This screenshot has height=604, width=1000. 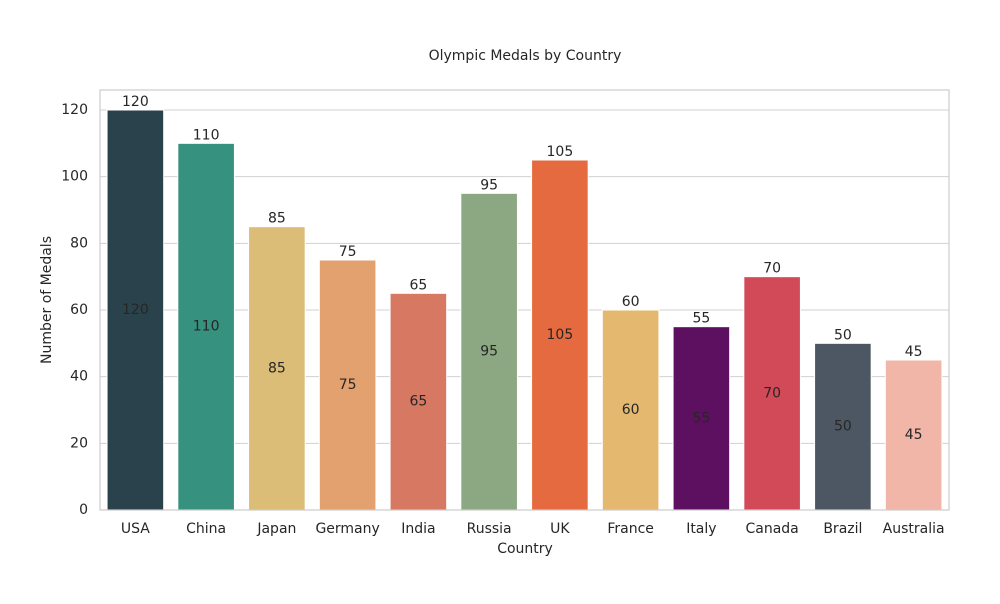 What do you see at coordinates (47, 300) in the screenshot?
I see `y-axis-label: Number of Medals` at bounding box center [47, 300].